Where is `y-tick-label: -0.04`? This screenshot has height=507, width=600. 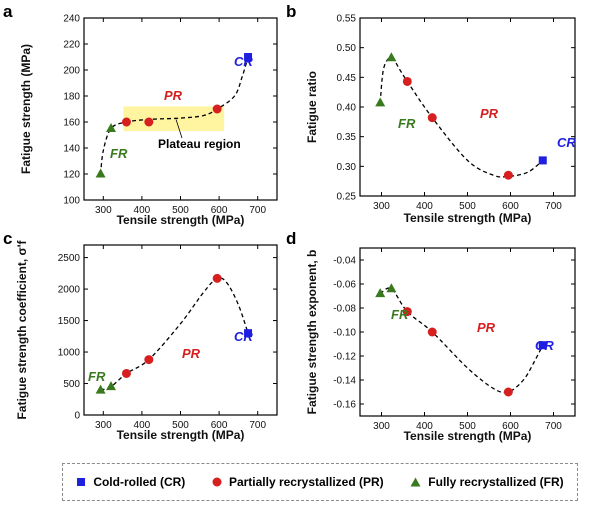 y-tick-label: -0.04 is located at coordinates (344, 261).